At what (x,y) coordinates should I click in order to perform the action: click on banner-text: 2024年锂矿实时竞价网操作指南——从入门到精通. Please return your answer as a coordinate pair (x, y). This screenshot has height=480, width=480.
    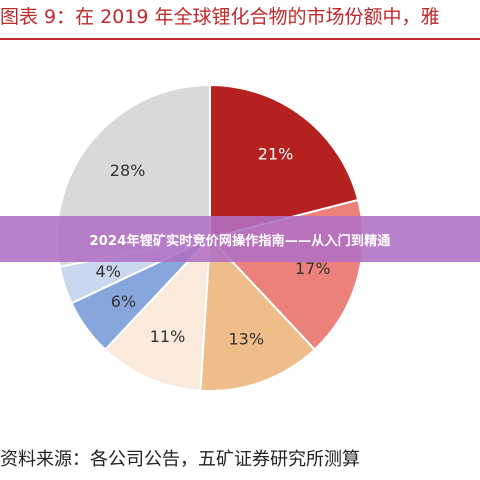
    Looking at the image, I should click on (240, 241).